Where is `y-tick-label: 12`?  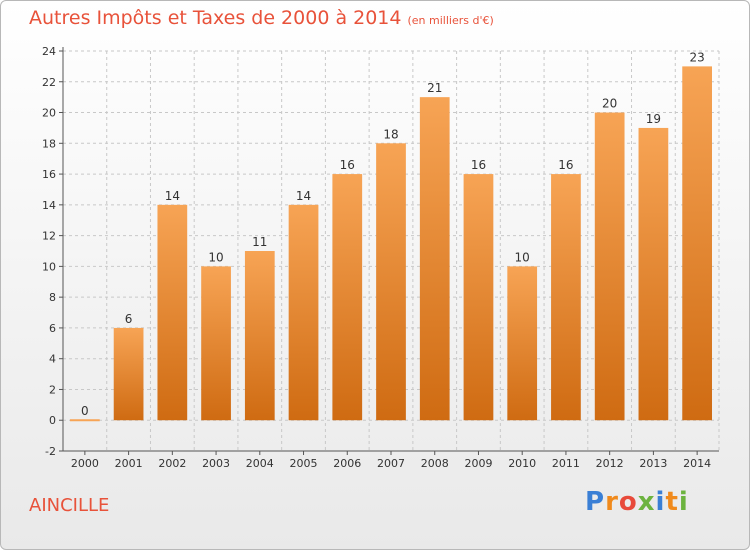 y-tick-label: 12 is located at coordinates (49, 236).